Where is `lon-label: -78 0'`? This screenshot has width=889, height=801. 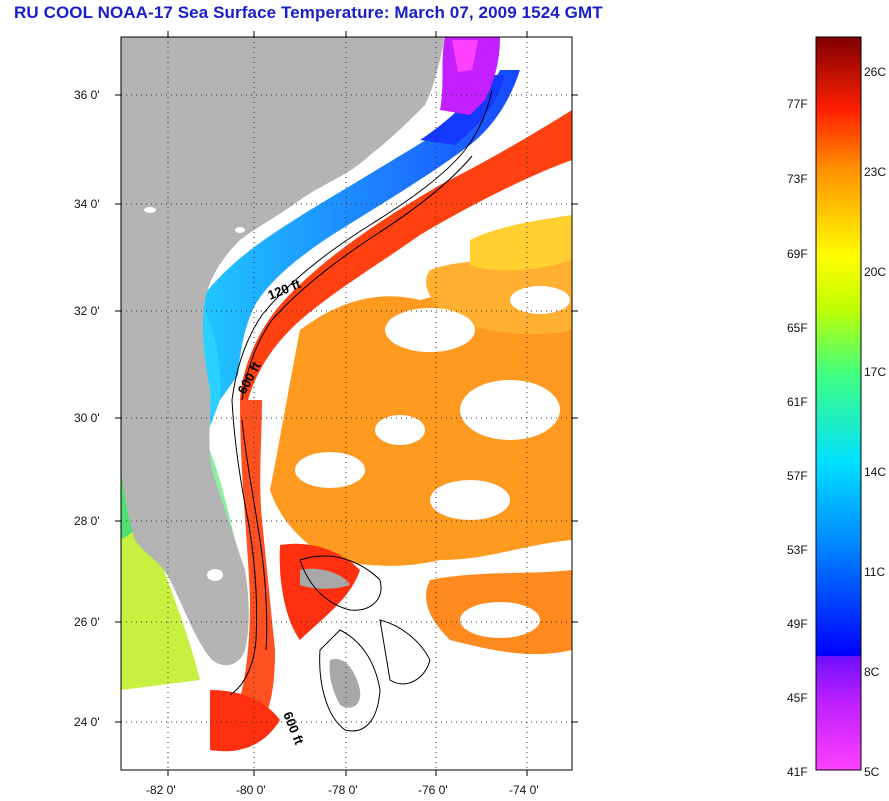 lon-label: -78 0' is located at coordinates (343, 790).